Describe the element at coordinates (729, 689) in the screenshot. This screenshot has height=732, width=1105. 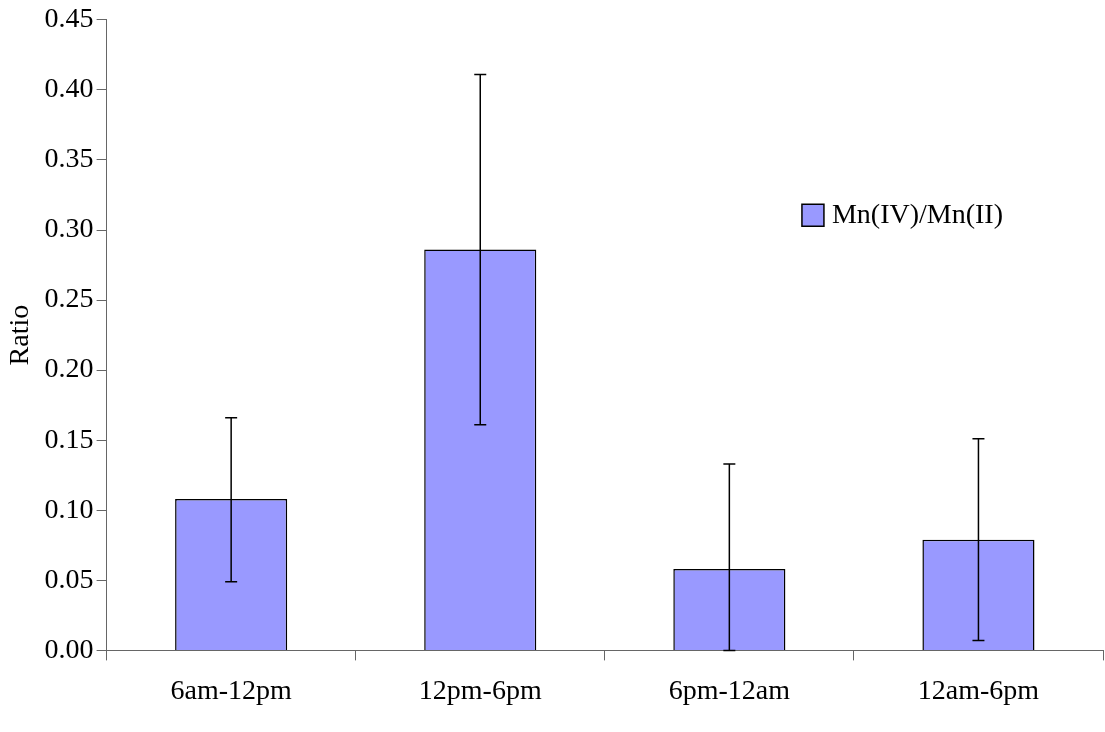
I see `x-tick-label: 6pm-12am` at that location.